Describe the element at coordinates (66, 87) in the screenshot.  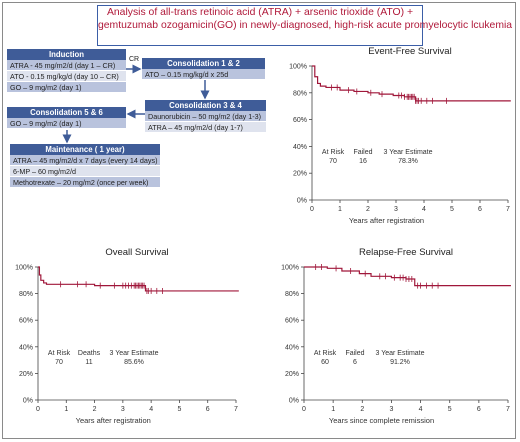
I see `induction-row: GO – 9 mg/m2 (day 1)` at that location.